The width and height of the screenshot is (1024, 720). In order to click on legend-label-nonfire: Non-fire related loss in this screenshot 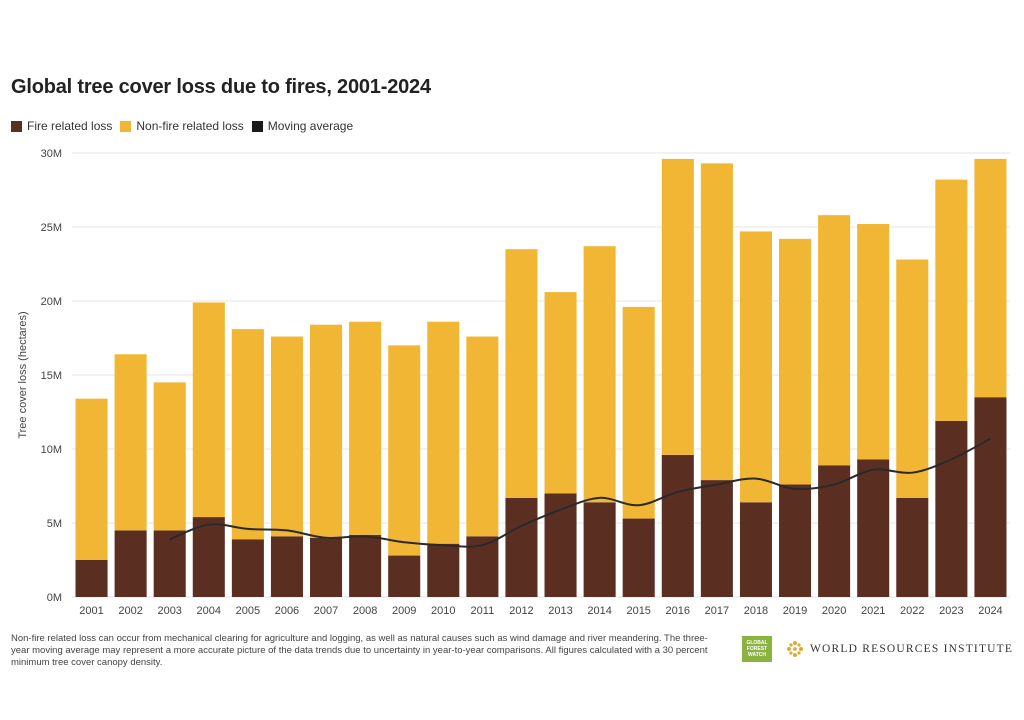, I will do `click(190, 126)`.